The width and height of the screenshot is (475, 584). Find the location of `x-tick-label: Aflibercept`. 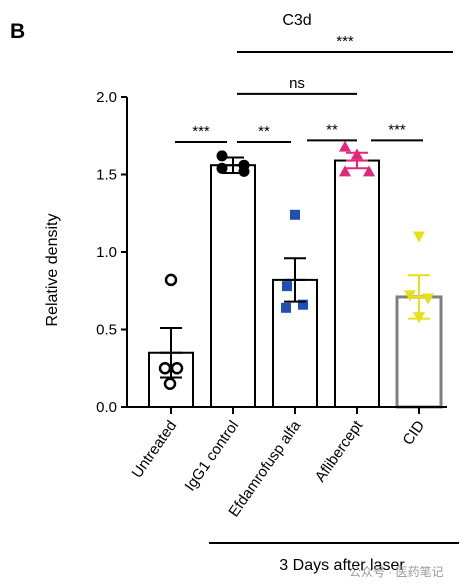

x-tick-label: Aflibercept is located at coordinates (339, 451).